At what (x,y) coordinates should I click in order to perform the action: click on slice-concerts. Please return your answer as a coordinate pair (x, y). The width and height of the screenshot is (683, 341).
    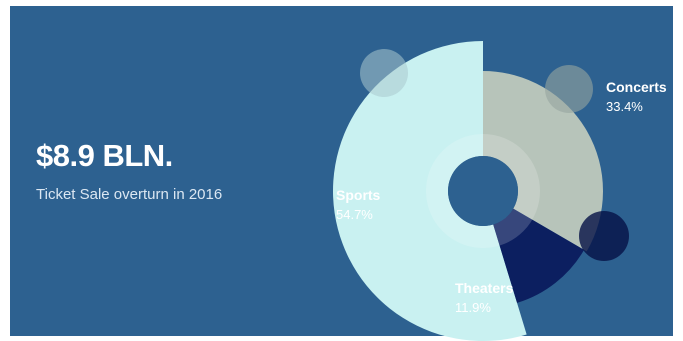
    Looking at the image, I should click on (543, 161).